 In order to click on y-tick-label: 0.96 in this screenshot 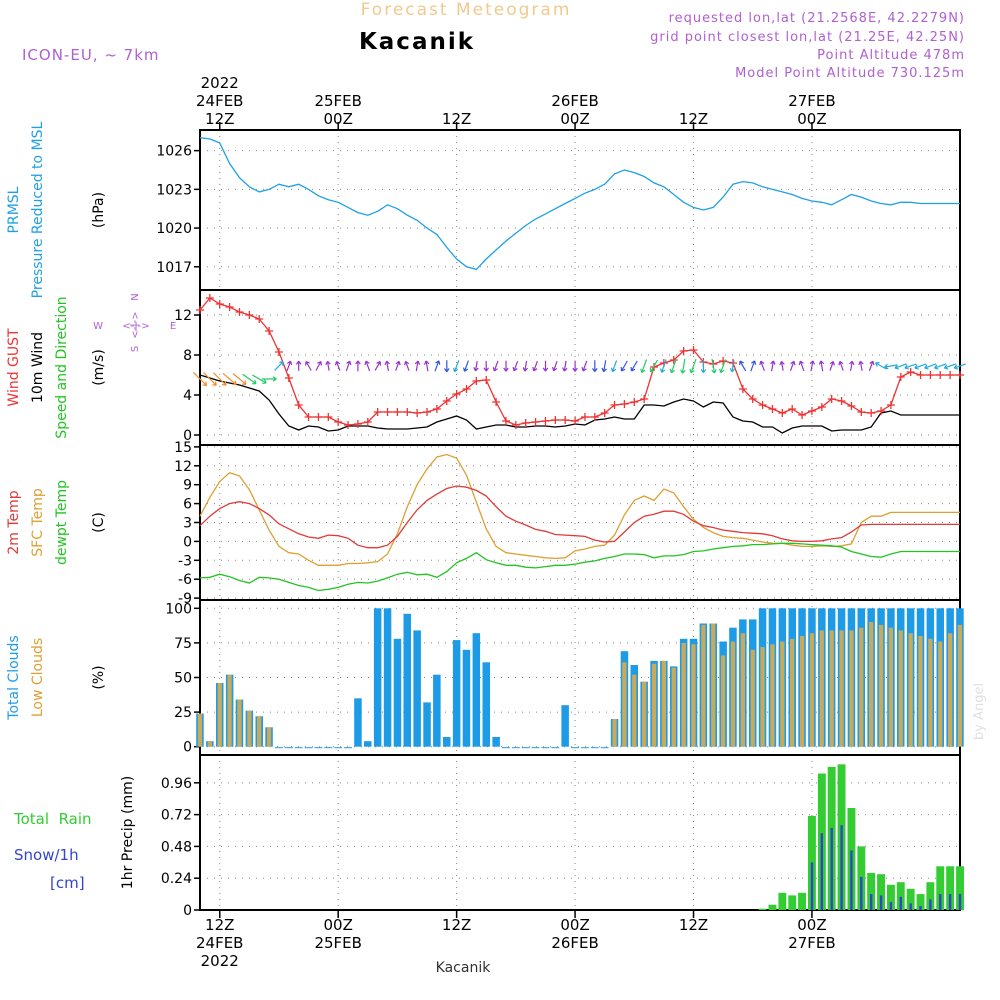, I will do `click(176, 784)`.